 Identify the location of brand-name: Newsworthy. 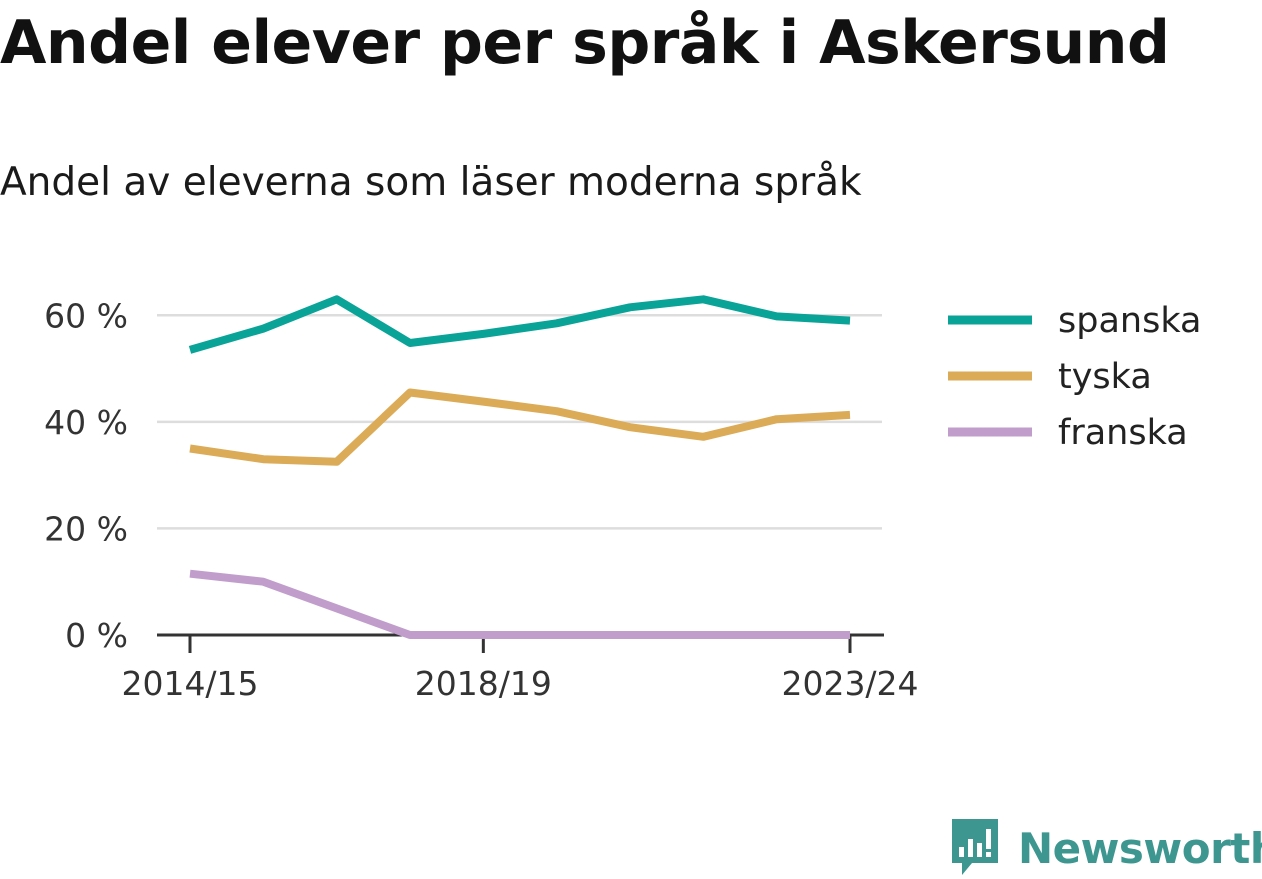
(1140, 848).